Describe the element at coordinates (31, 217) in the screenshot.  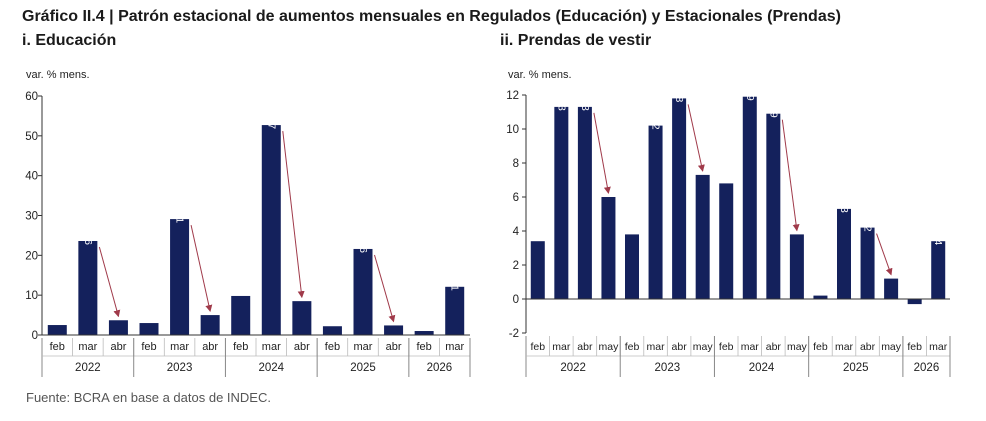
I see `y-tick-label: 30` at that location.